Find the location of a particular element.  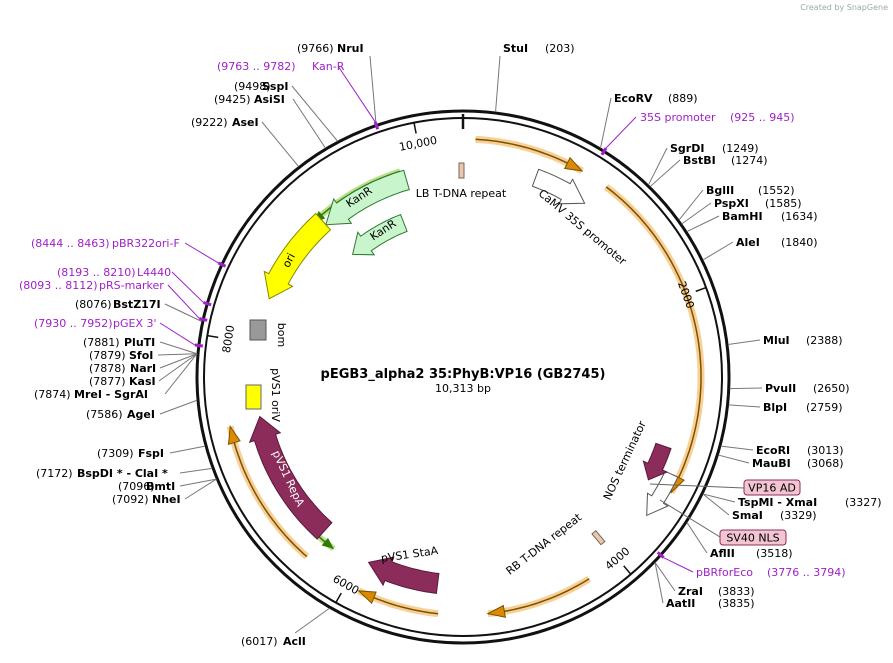

site-name: TspMI - XmaI is located at coordinates (777, 502).